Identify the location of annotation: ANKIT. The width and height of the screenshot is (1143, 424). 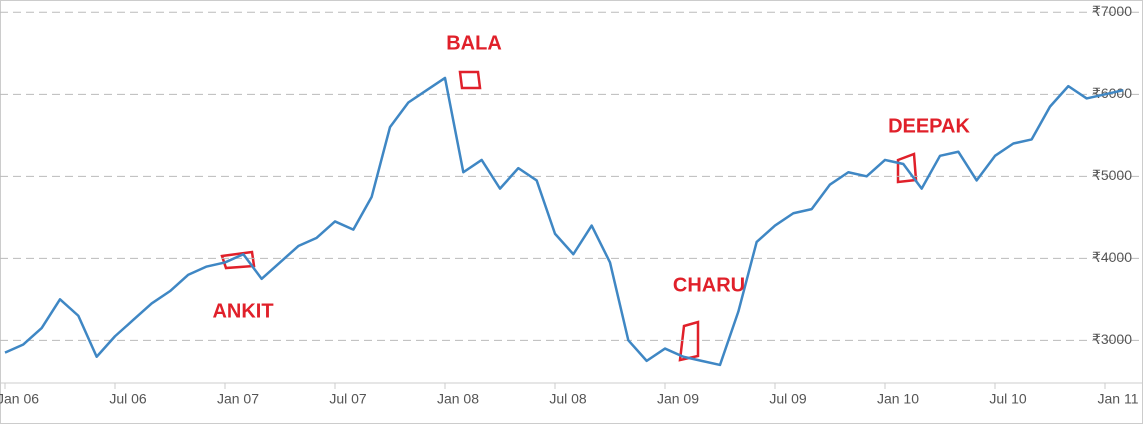
(242, 311).